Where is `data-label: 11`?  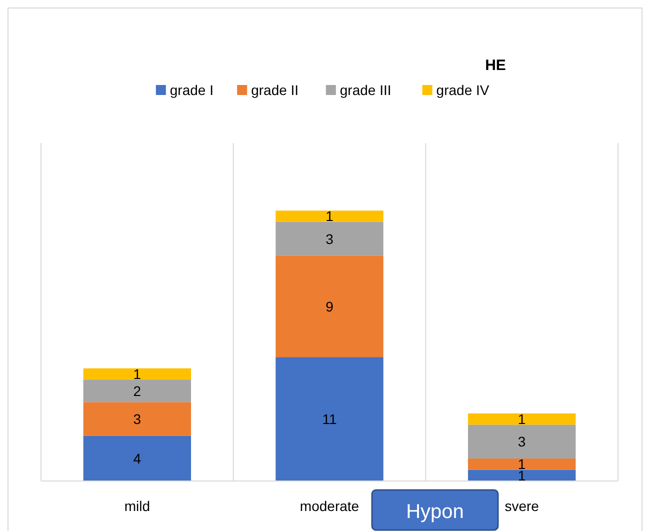
data-label: 11 is located at coordinates (329, 419).